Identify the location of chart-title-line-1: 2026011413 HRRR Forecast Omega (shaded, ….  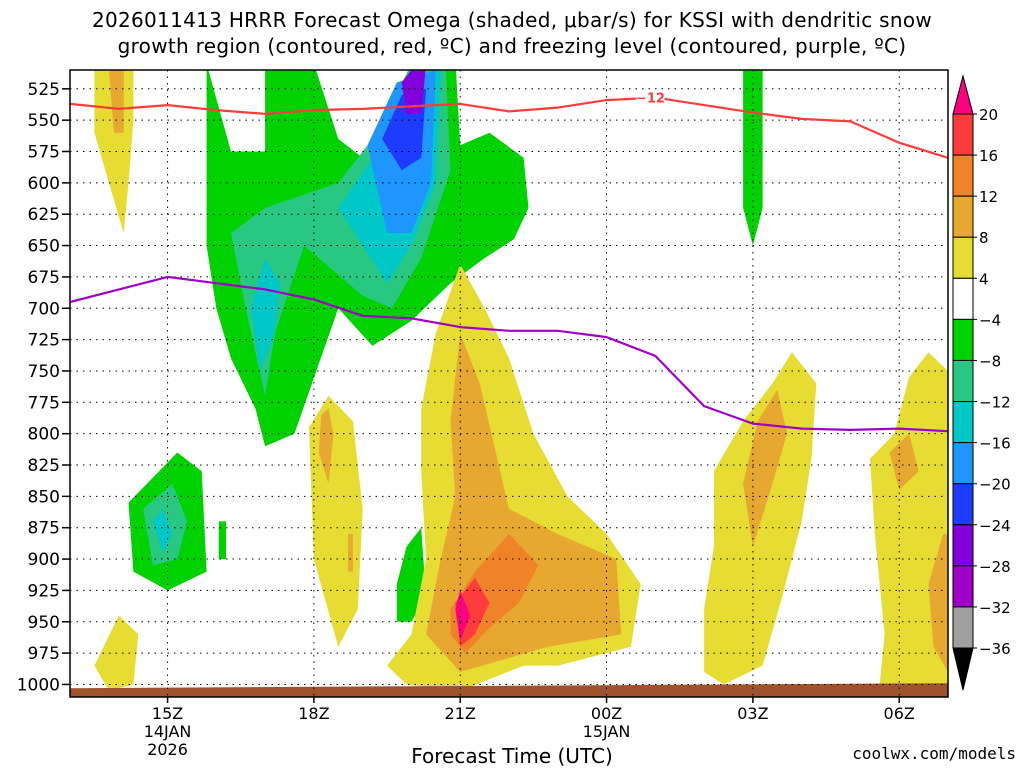
(512, 20).